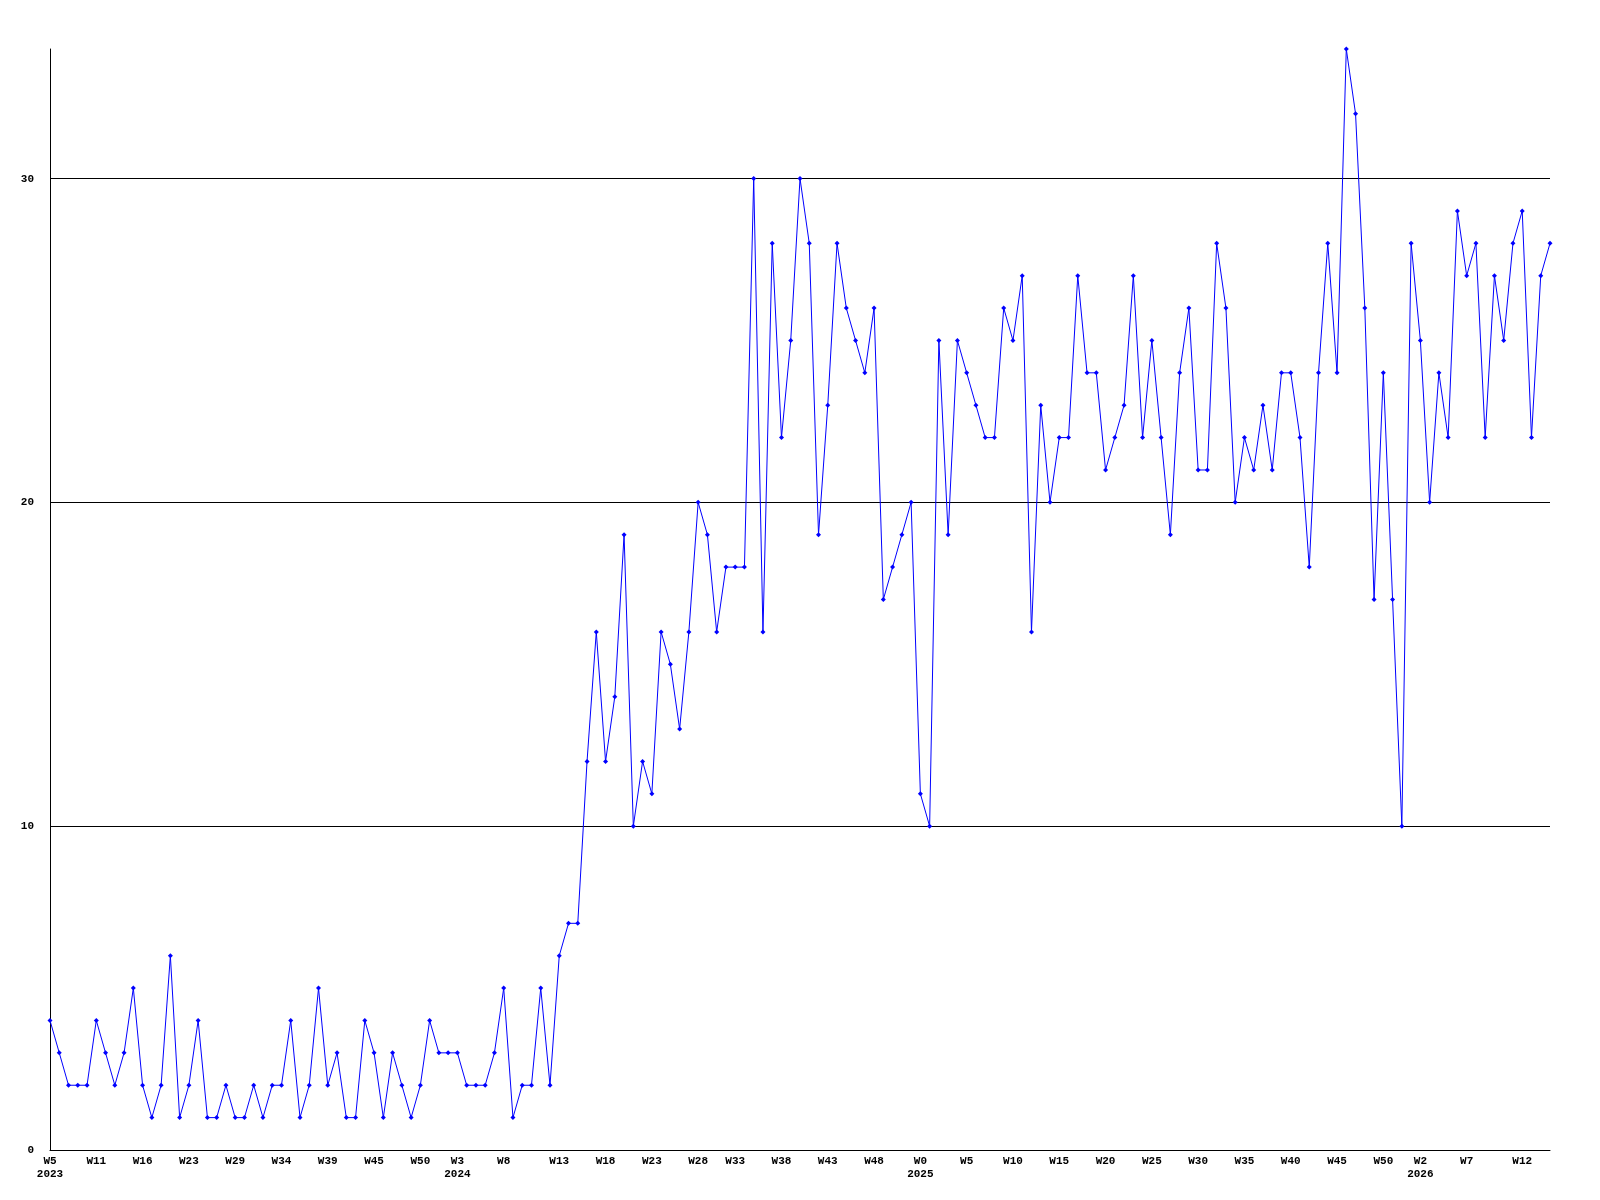  What do you see at coordinates (281, 1160) in the screenshot?
I see `x-tick-label: W34` at bounding box center [281, 1160].